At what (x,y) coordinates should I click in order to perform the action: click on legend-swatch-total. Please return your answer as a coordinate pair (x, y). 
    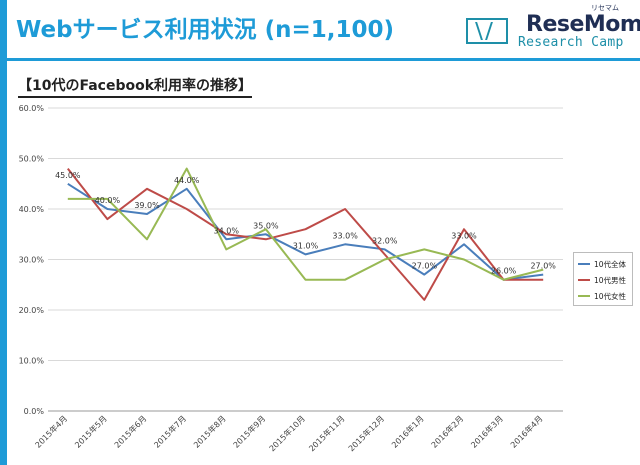
    Looking at the image, I should click on (584, 264).